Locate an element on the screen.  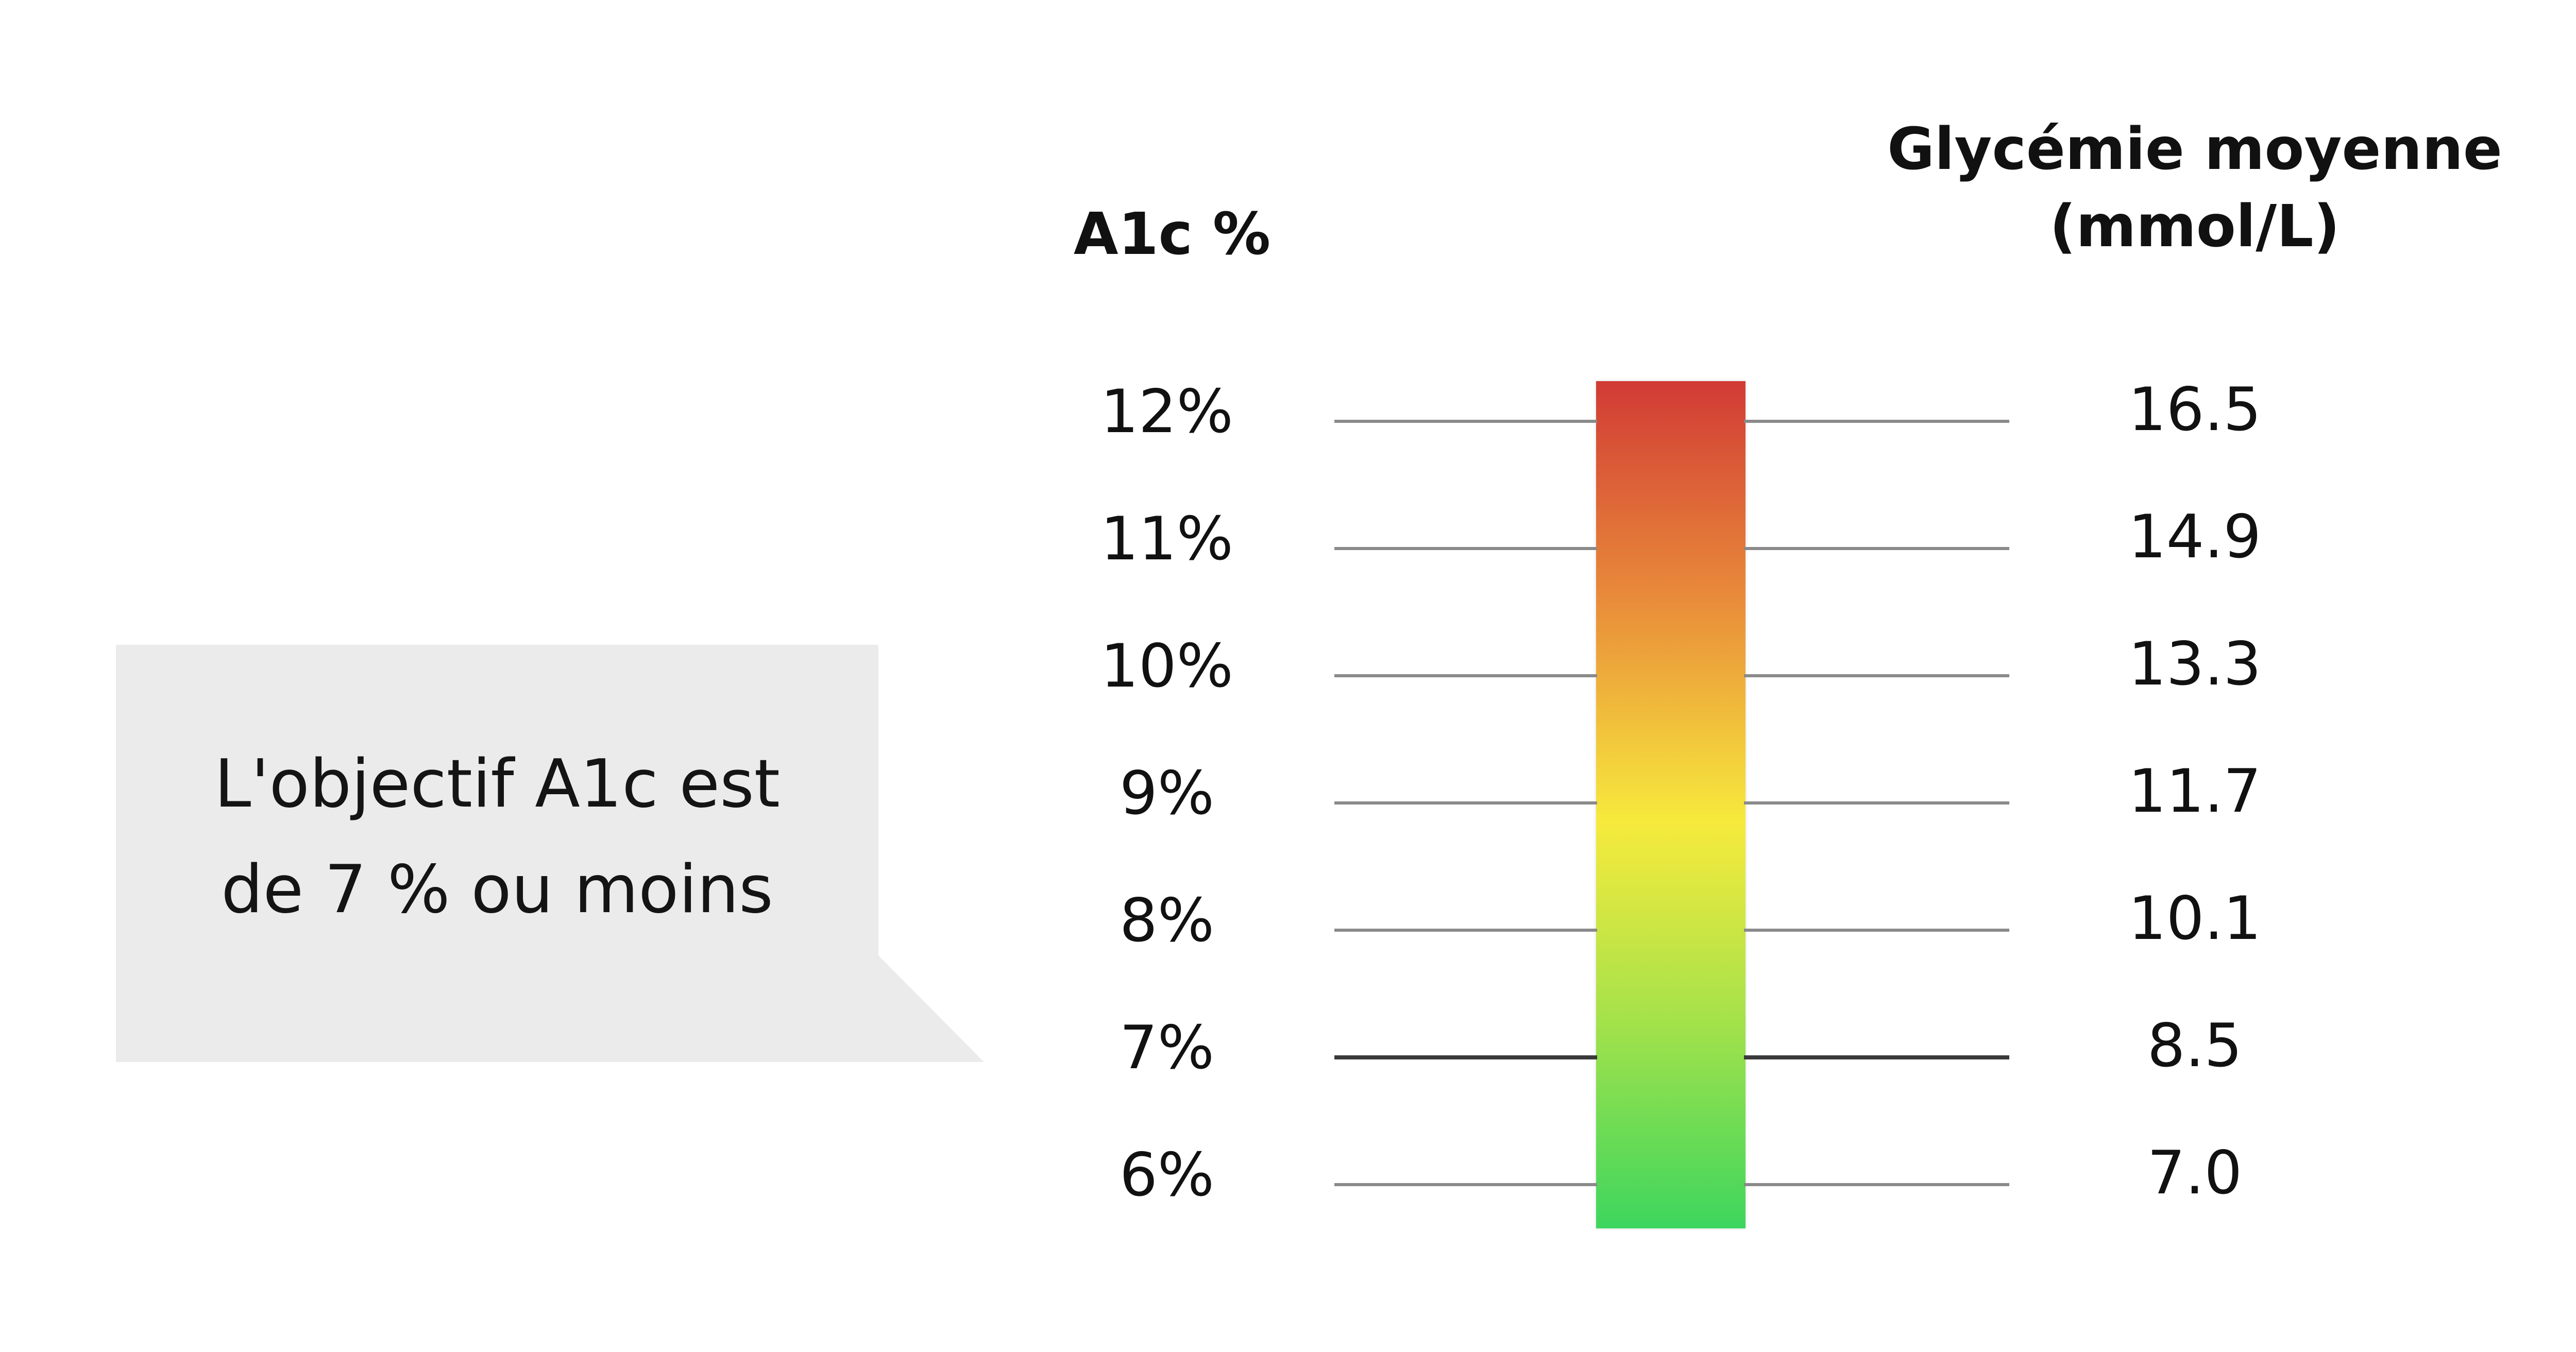
color-gradient-scale-bar is located at coordinates (1670, 805).